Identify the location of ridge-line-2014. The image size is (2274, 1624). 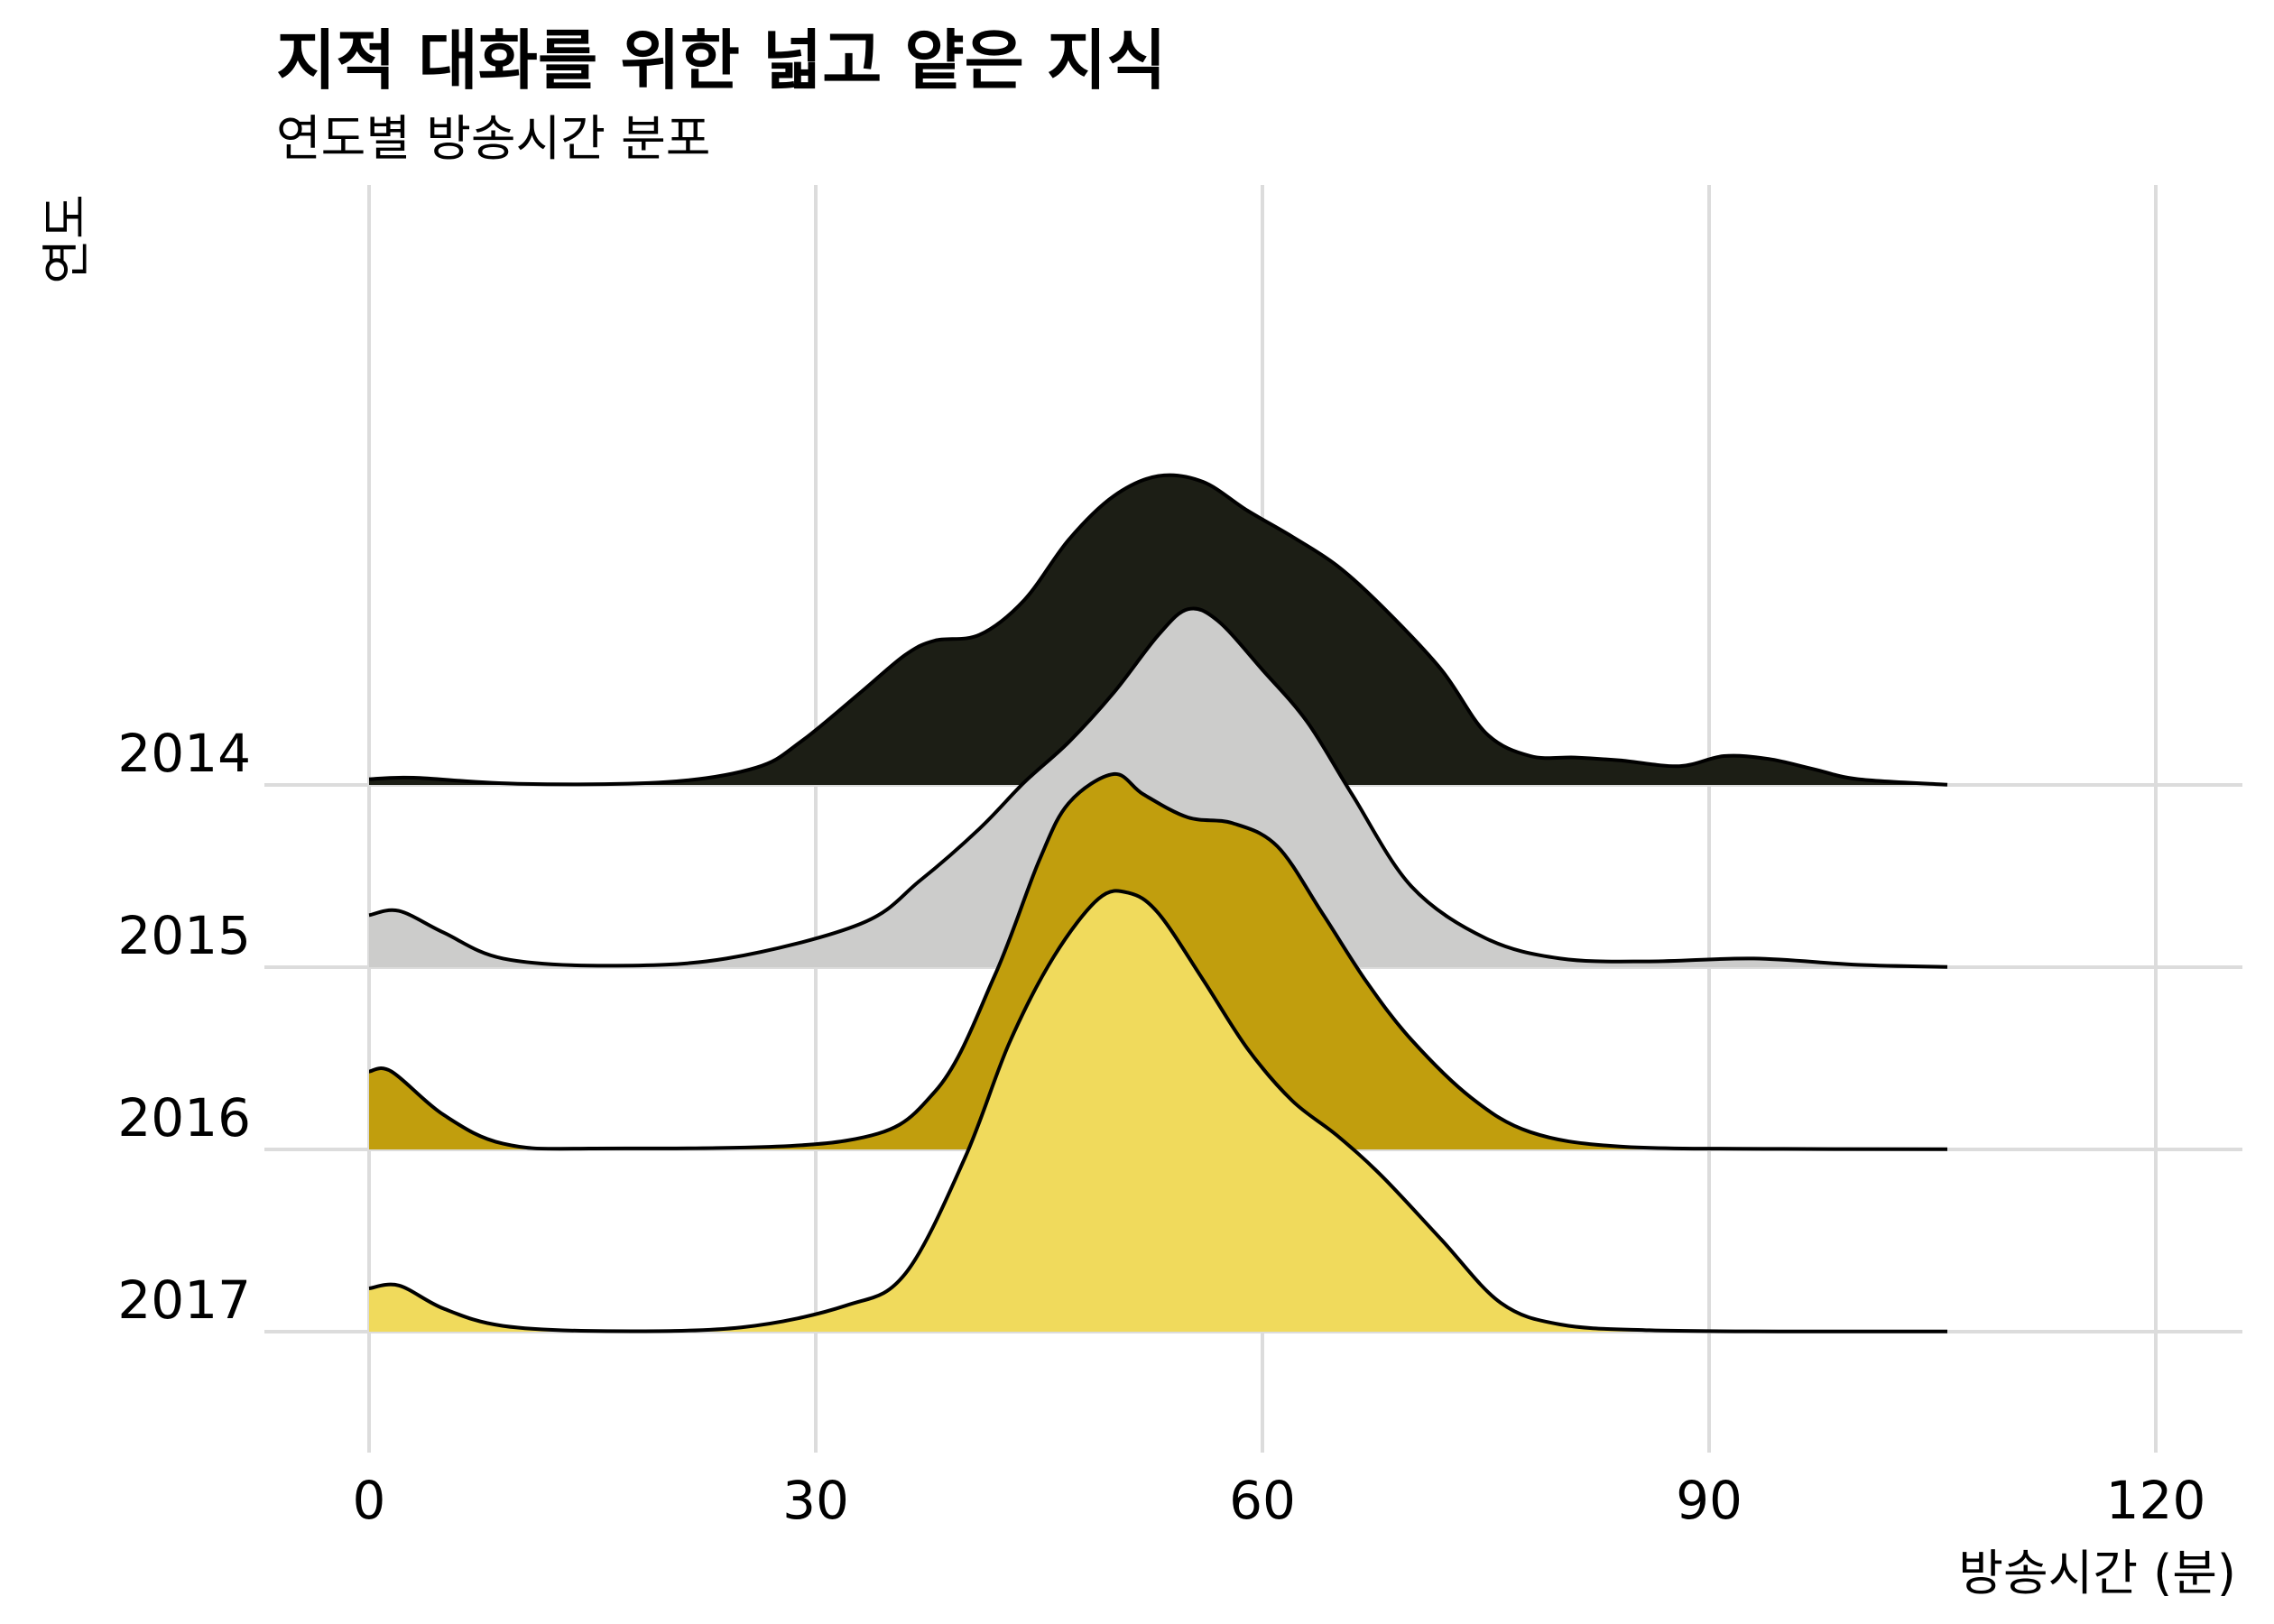
(1158, 630).